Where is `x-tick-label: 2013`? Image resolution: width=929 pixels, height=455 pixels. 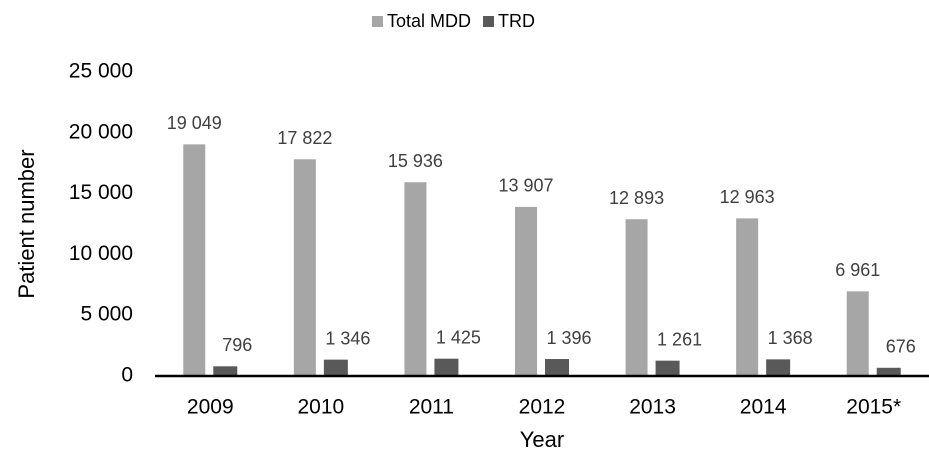 x-tick-label: 2013 is located at coordinates (652, 407).